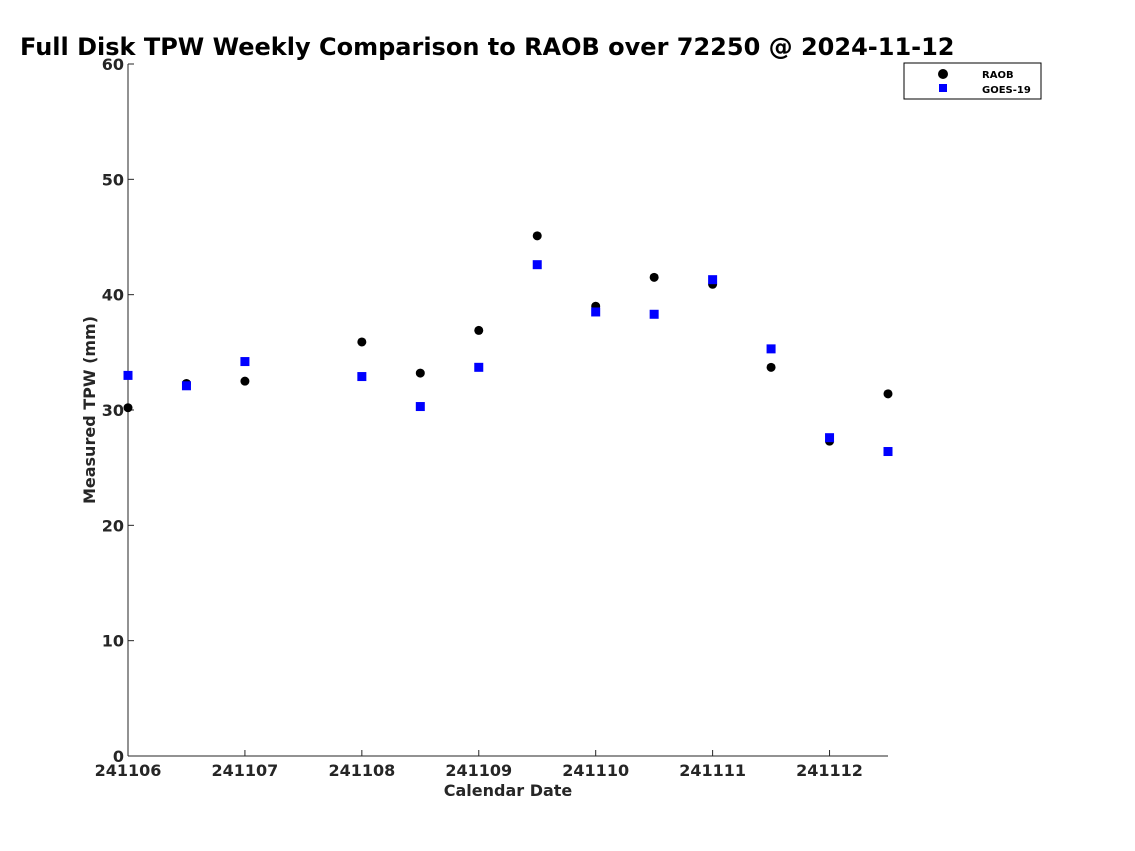  Describe the element at coordinates (1006, 90) in the screenshot. I see `legend-goes-label: GOES-19` at that location.